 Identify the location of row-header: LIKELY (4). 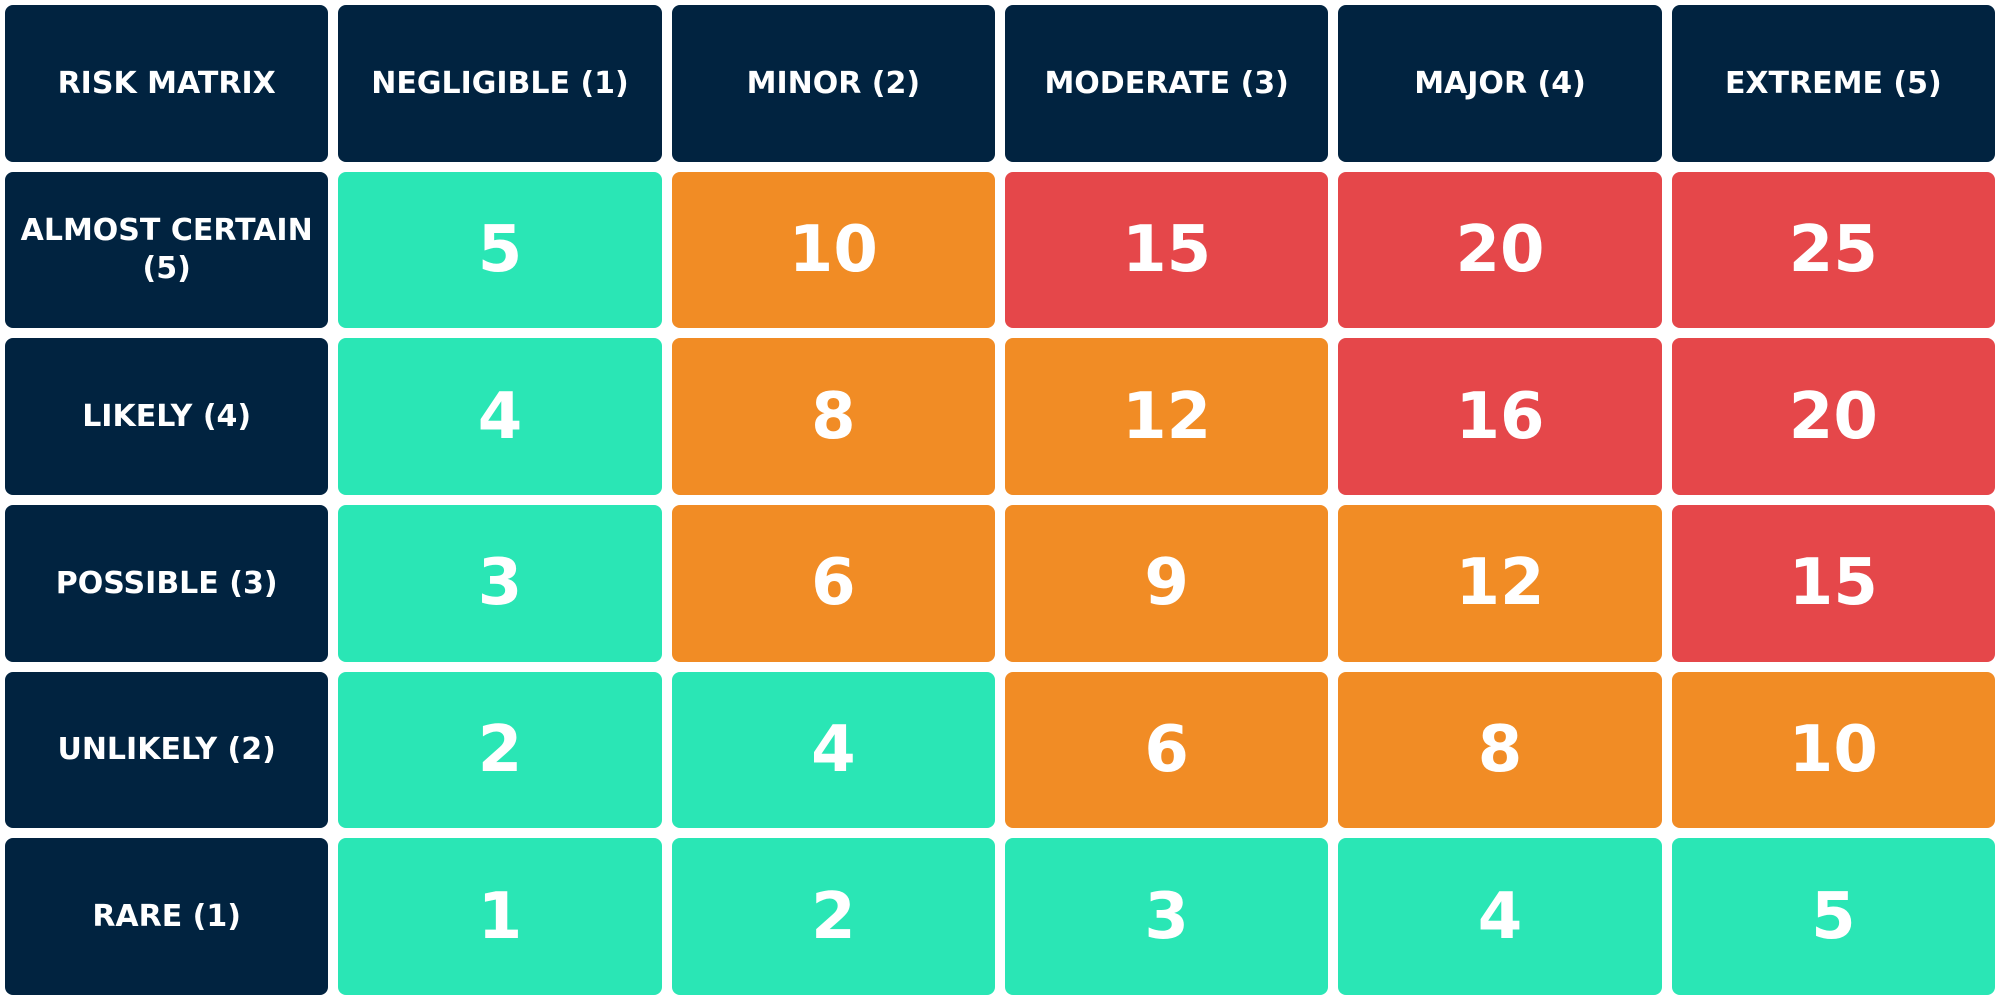
(167, 416).